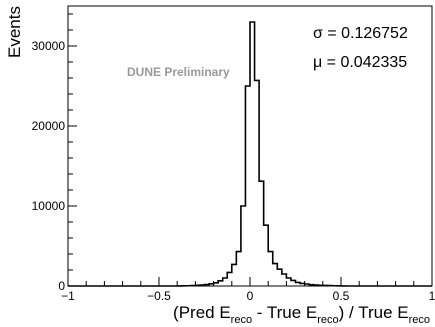 Image resolution: width=435 pixels, height=327 pixels. I want to click on y-axis-label: Events, so click(14, 32).